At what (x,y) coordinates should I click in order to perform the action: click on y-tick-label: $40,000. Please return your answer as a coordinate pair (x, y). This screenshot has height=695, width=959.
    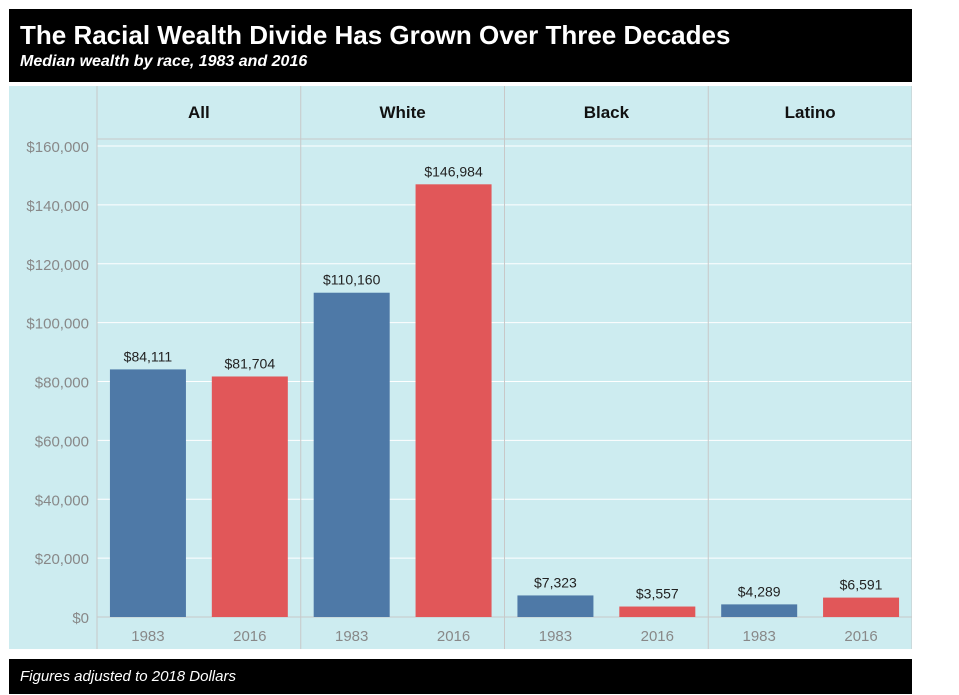
    Looking at the image, I should click on (62, 500).